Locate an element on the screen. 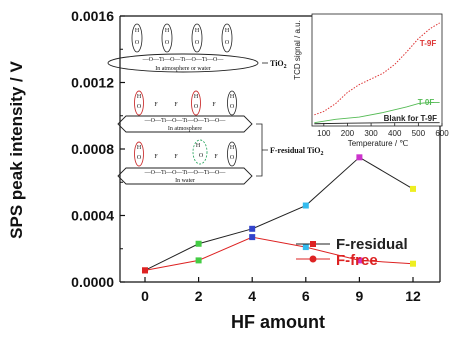  molecule-oh-red-1: H O is located at coordinates (139, 103).